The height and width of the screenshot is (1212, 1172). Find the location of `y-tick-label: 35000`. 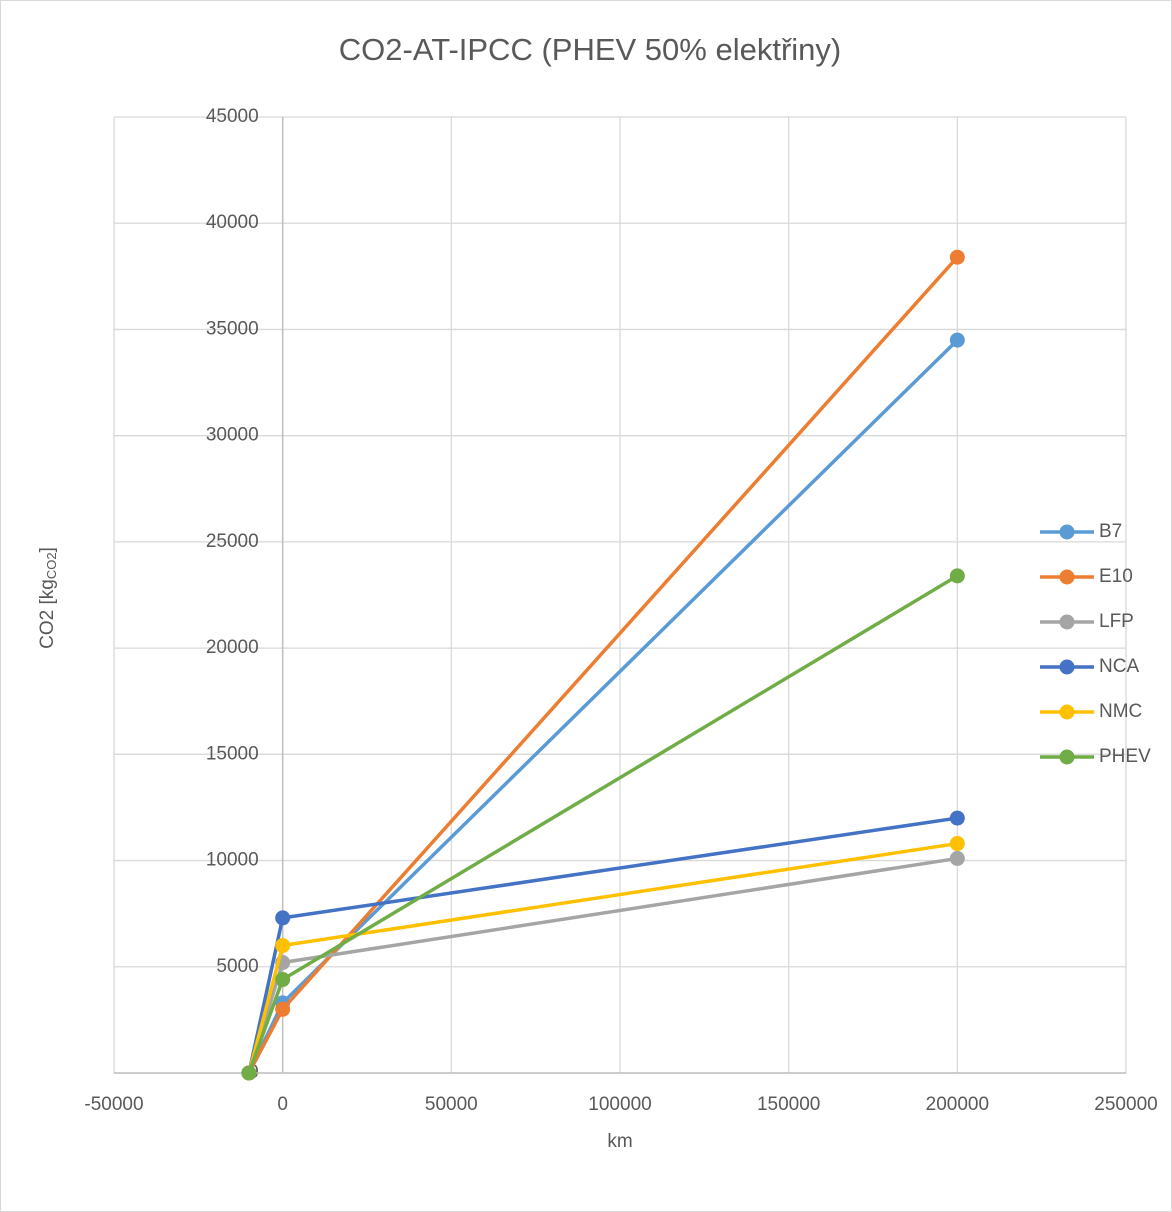

y-tick-label: 35000 is located at coordinates (232, 328).